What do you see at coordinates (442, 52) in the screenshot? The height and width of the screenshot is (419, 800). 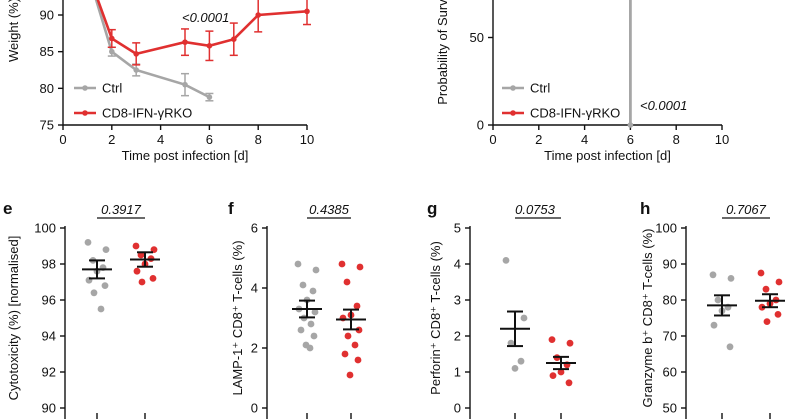 I see `y-axis-label: Probability of Surv` at bounding box center [442, 52].